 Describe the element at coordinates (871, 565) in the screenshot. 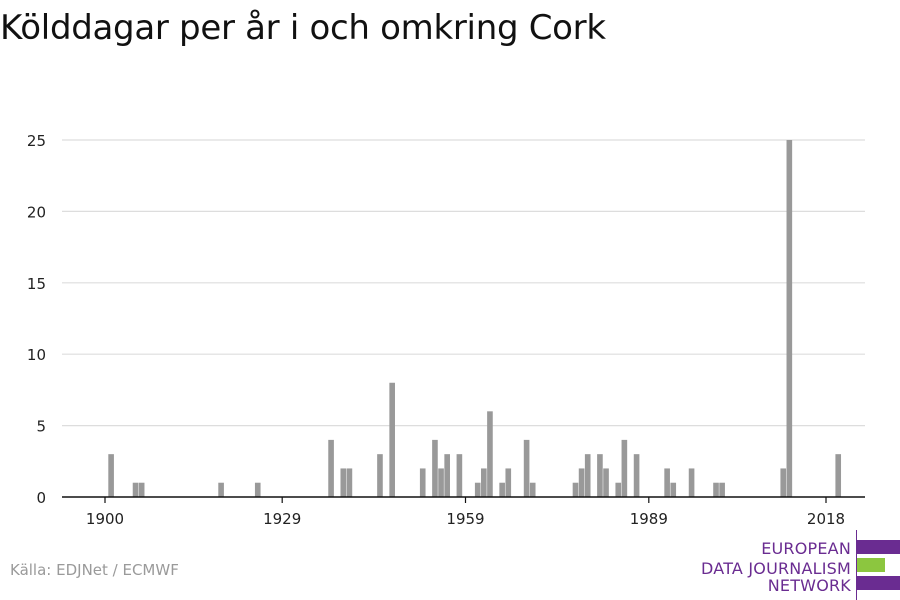

I see `logo-bar-middle` at that location.